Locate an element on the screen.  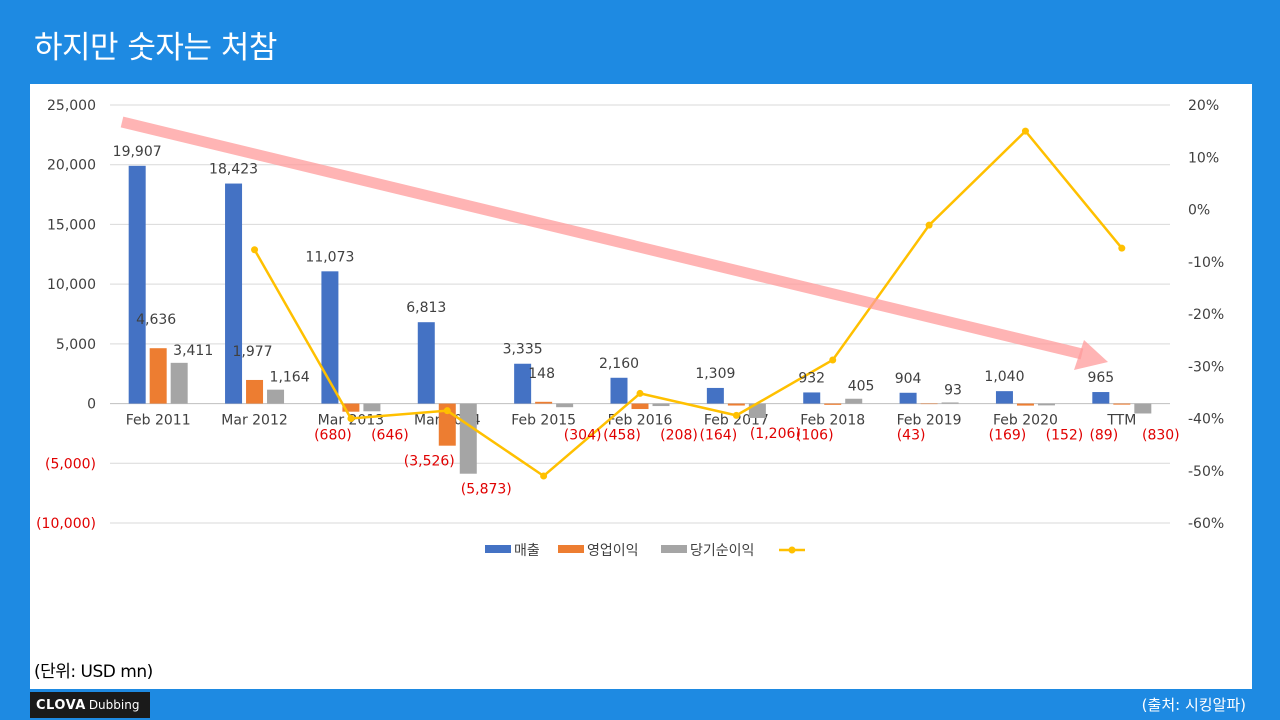
y-left-tick-label: (5,000) is located at coordinates (70, 464).